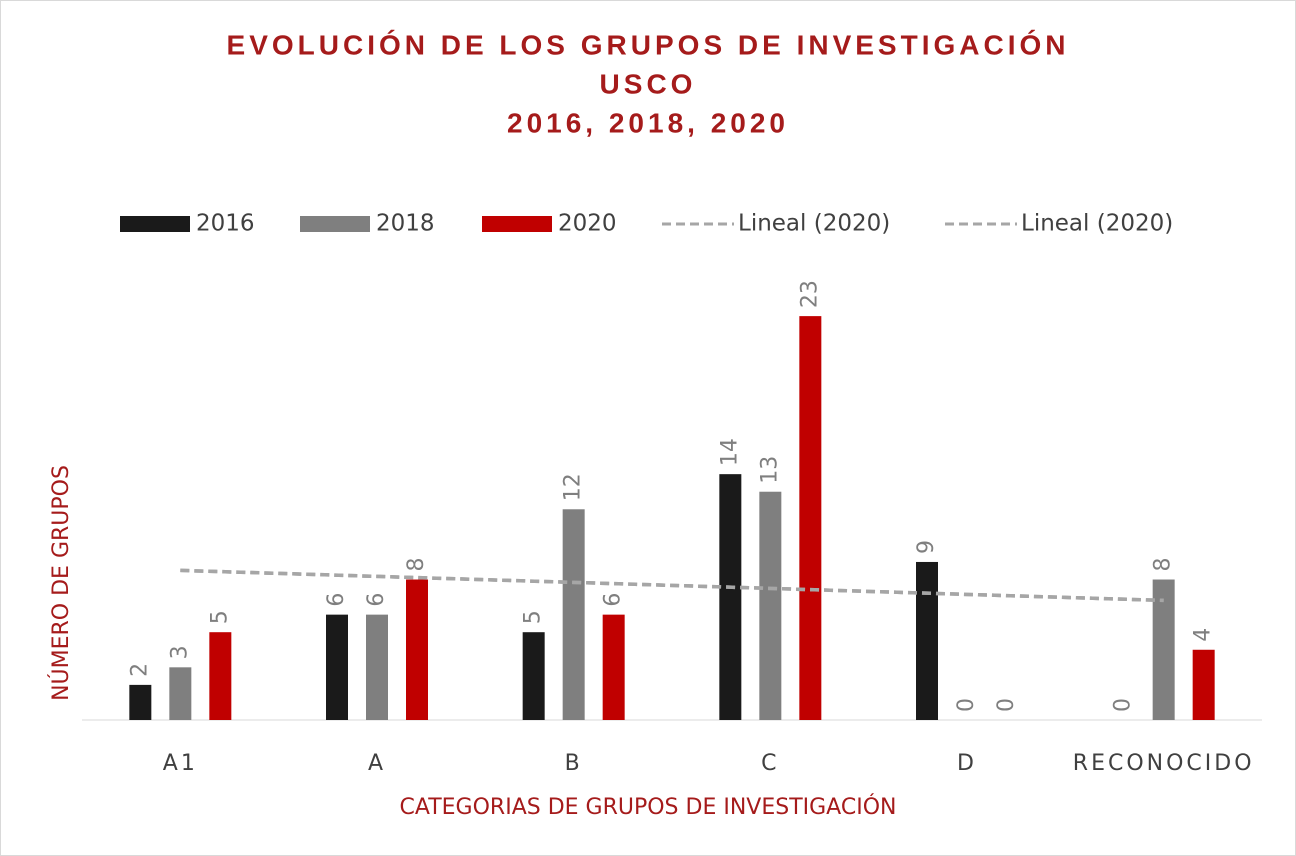  I want to click on legend-label: 2016, so click(225, 224).